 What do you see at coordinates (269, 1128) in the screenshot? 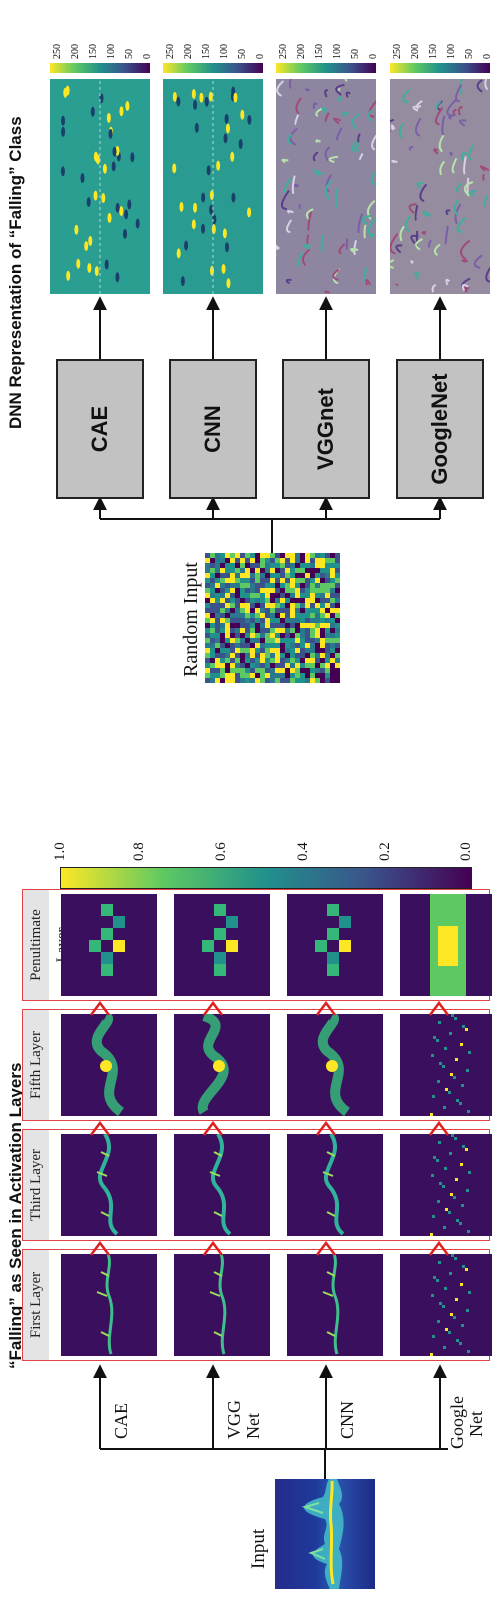
I see `layer-chevrons` at bounding box center [269, 1128].